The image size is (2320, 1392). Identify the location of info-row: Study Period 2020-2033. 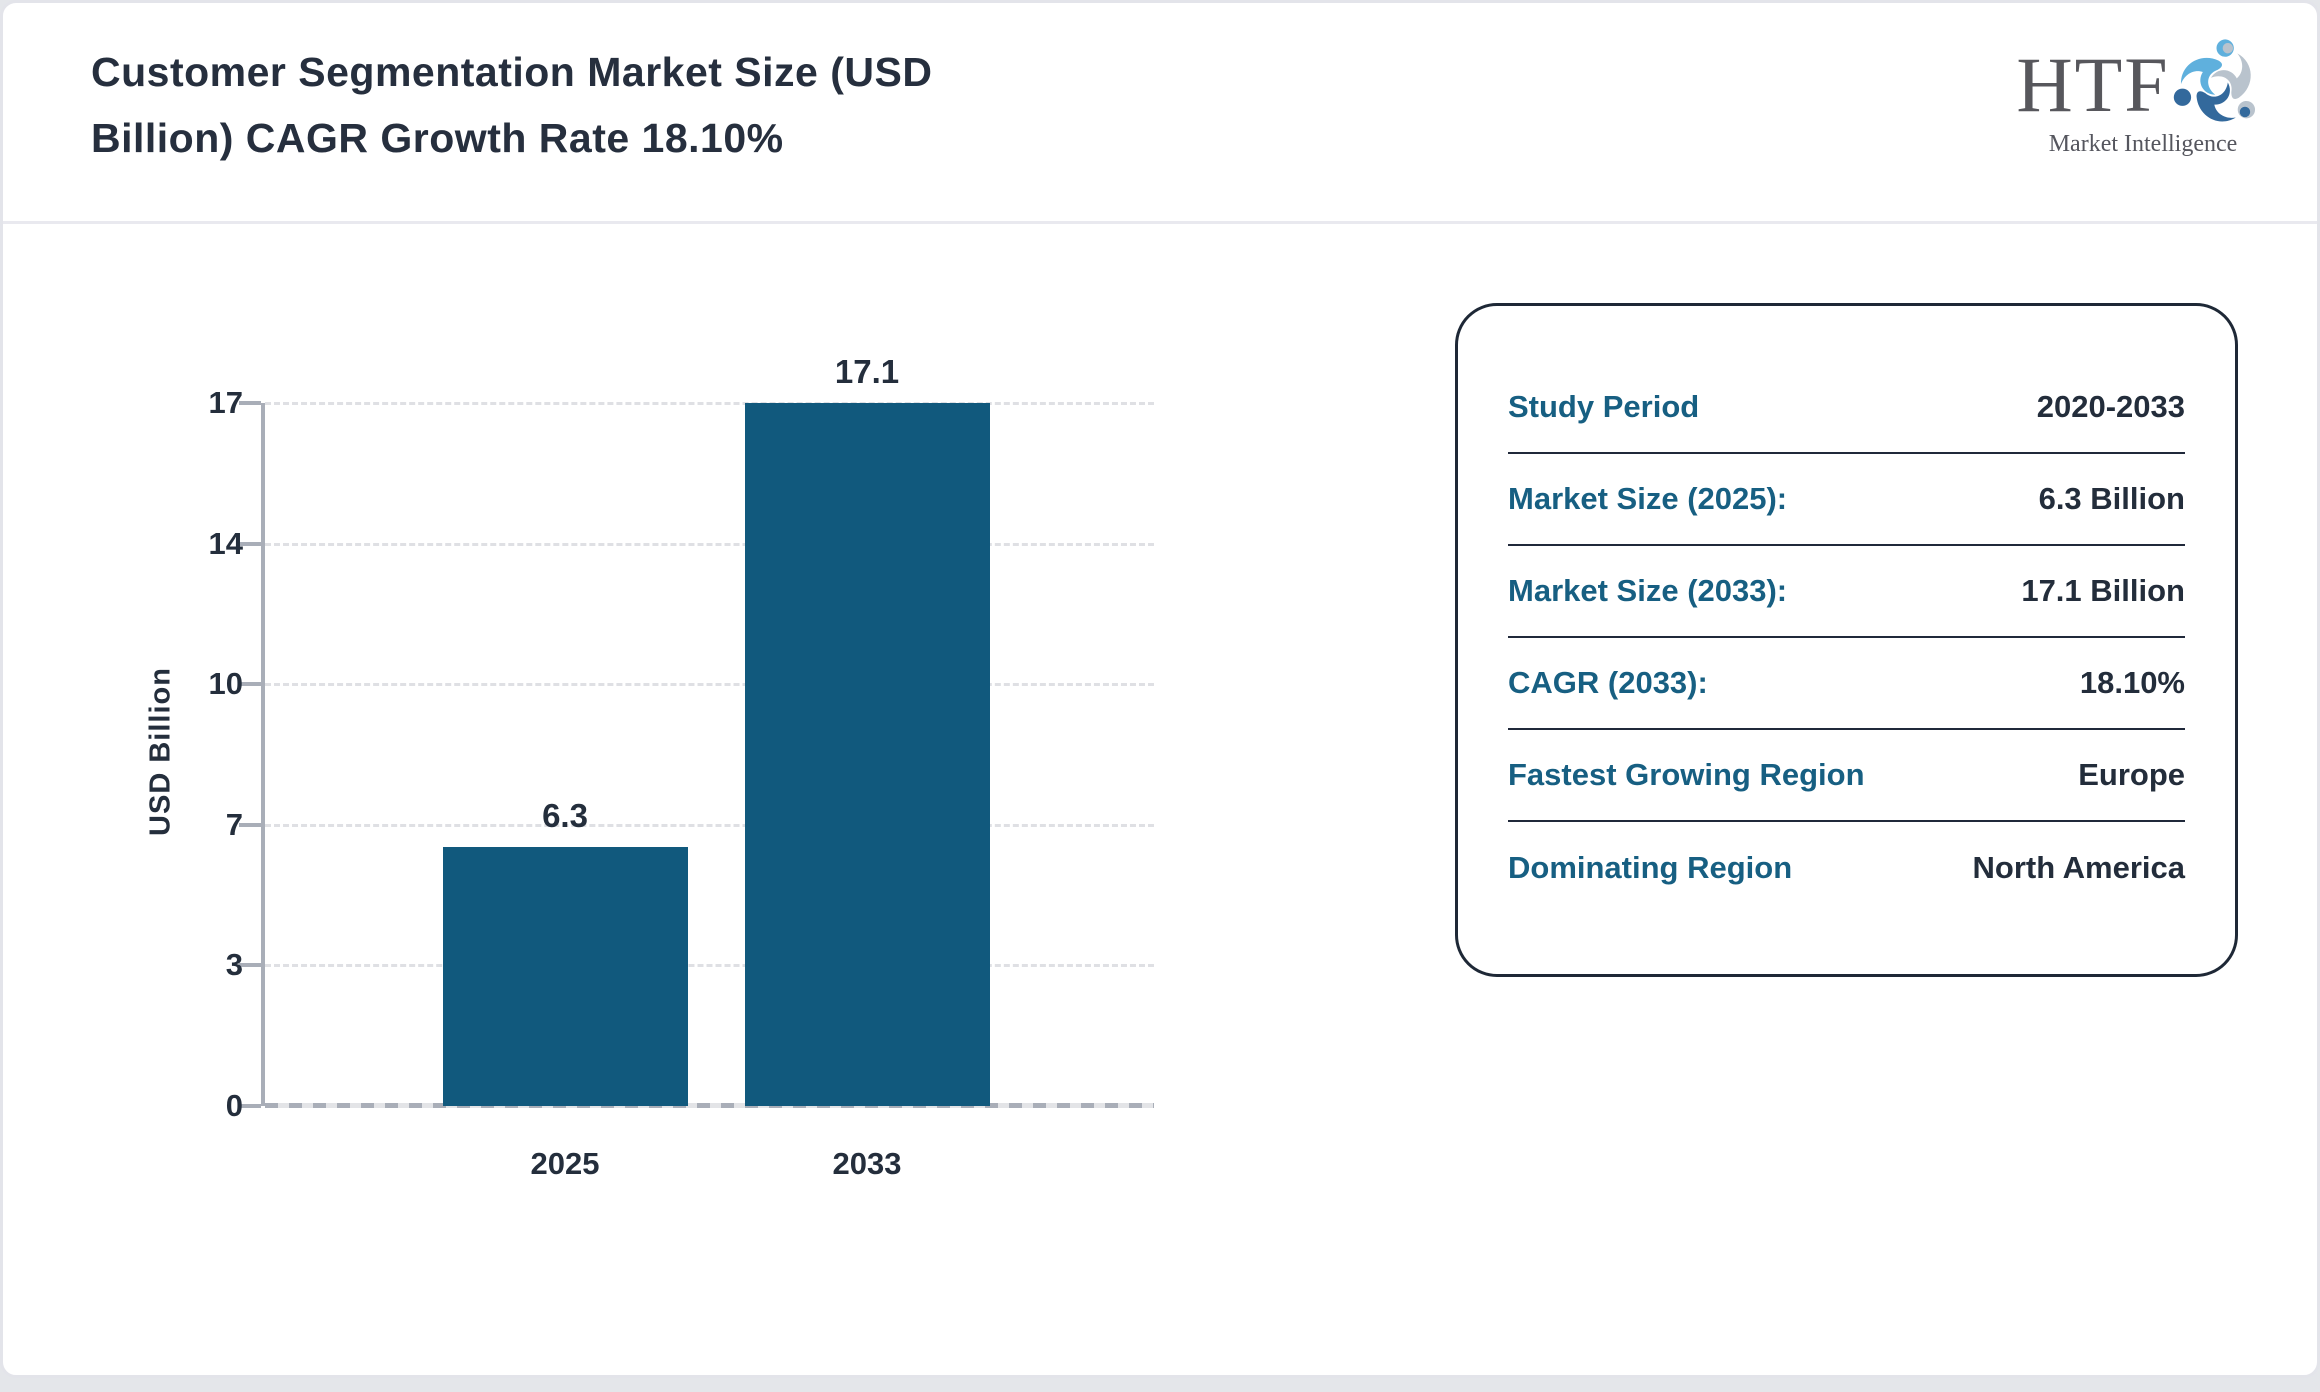
(1846, 408).